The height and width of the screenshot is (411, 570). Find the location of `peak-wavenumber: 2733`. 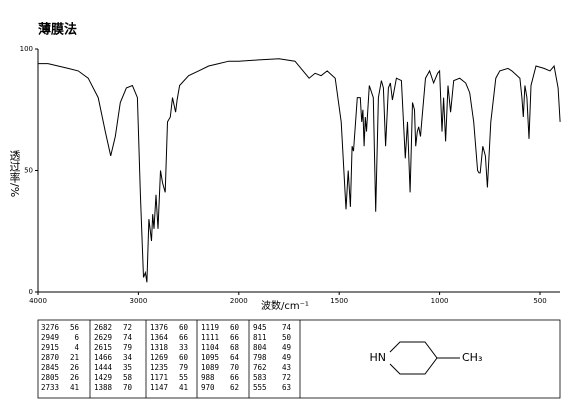

peak-wavenumber: 2733 is located at coordinates (50, 387).